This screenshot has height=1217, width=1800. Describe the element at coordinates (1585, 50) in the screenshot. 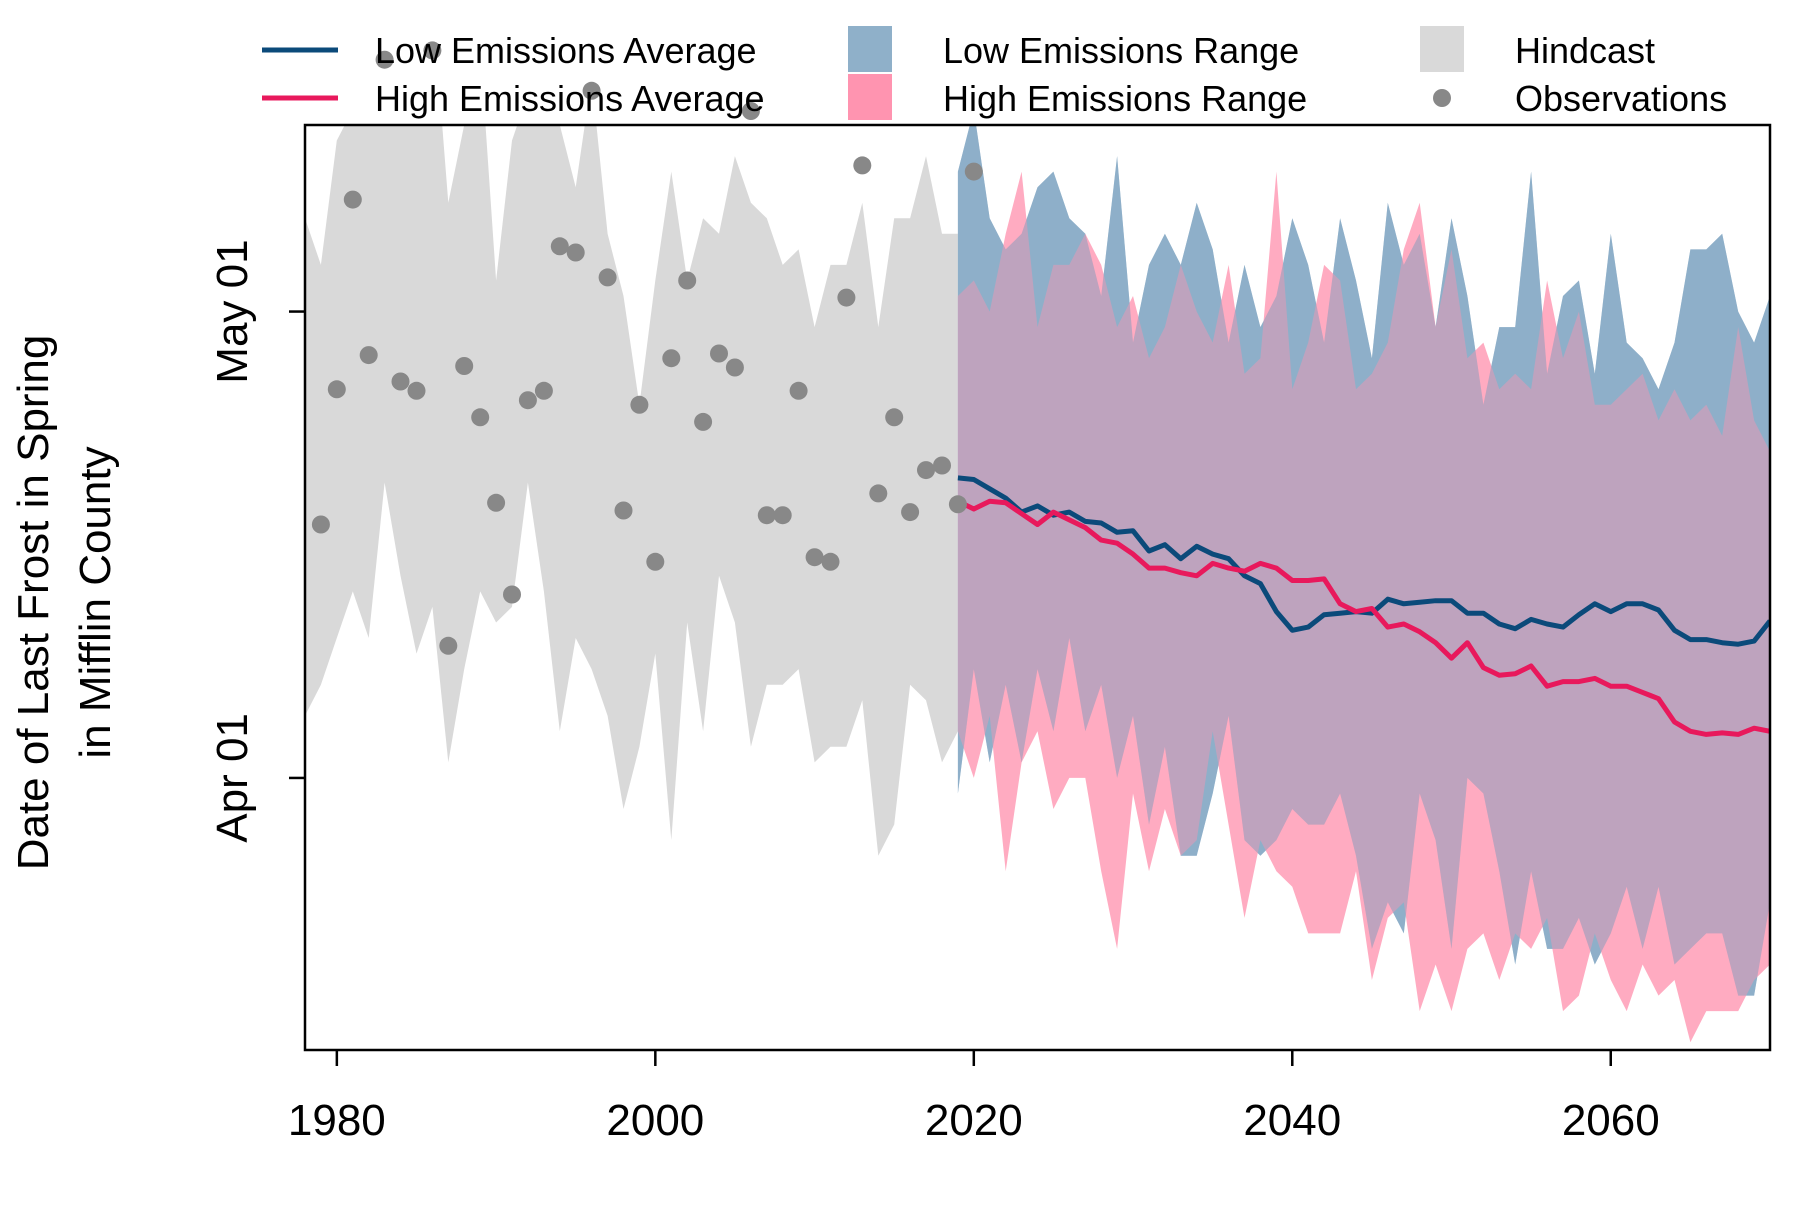

I see `legend-label: Hindcast` at that location.